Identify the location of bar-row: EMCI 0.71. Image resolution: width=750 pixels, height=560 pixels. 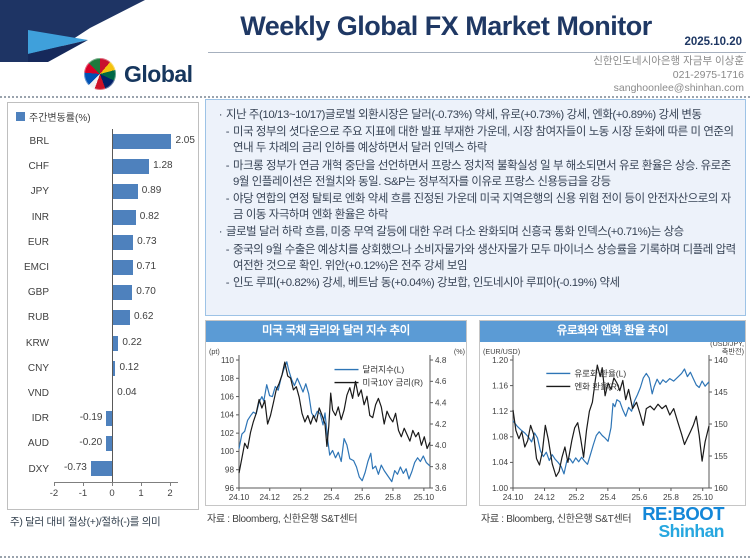
(103, 267).